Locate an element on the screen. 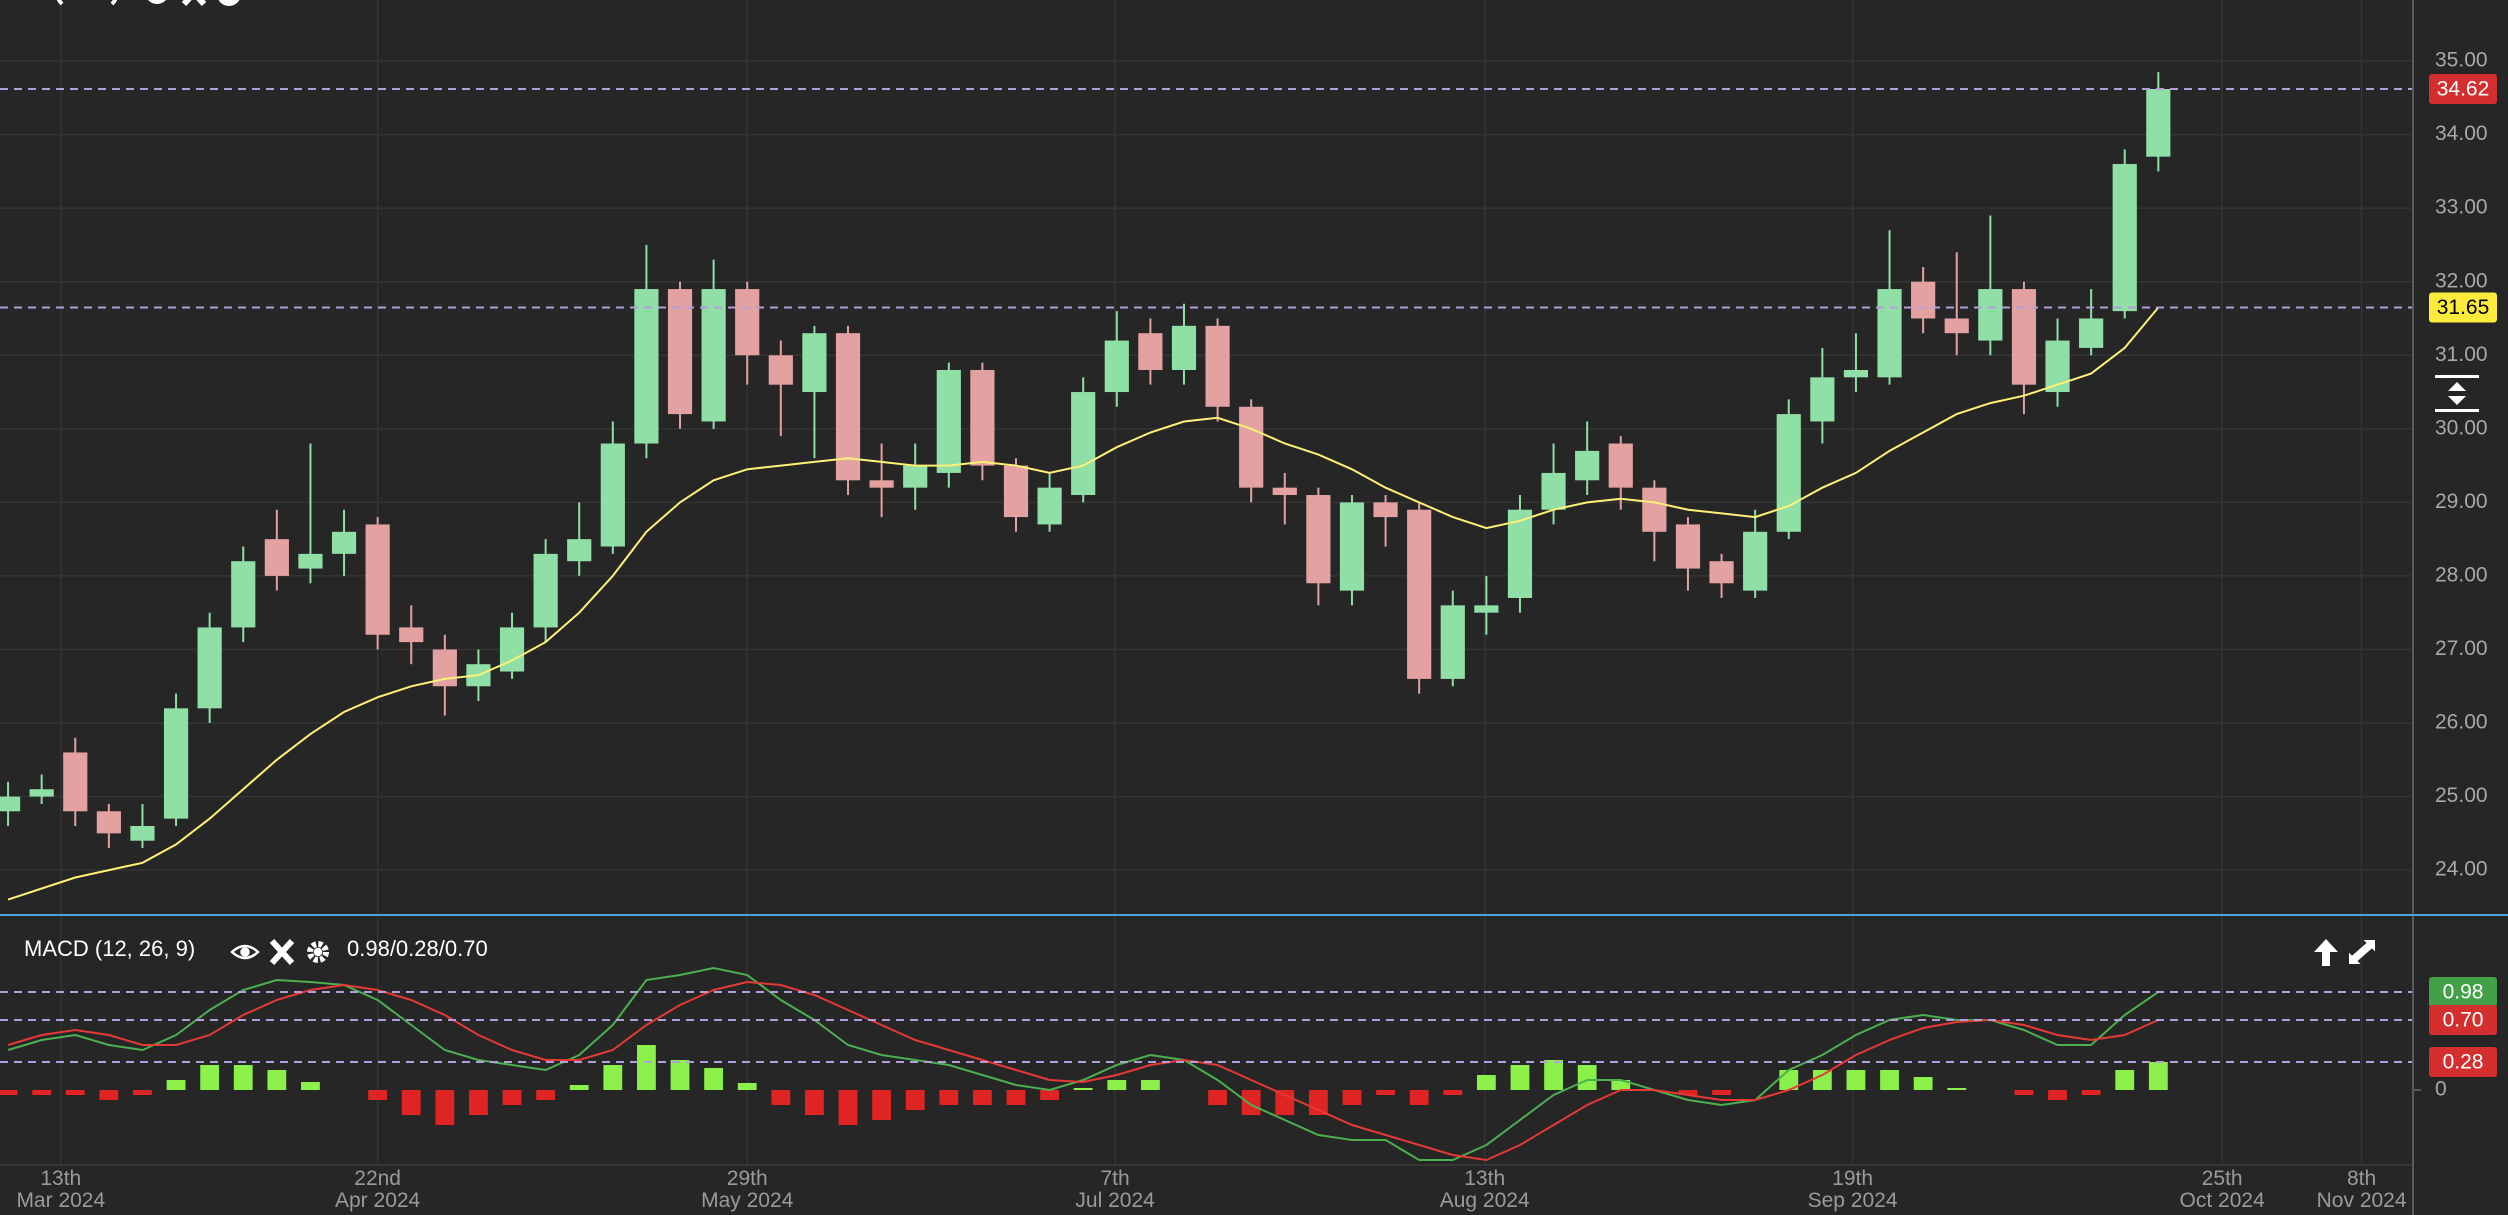  bracket-icon is located at coordinates (87, 3).